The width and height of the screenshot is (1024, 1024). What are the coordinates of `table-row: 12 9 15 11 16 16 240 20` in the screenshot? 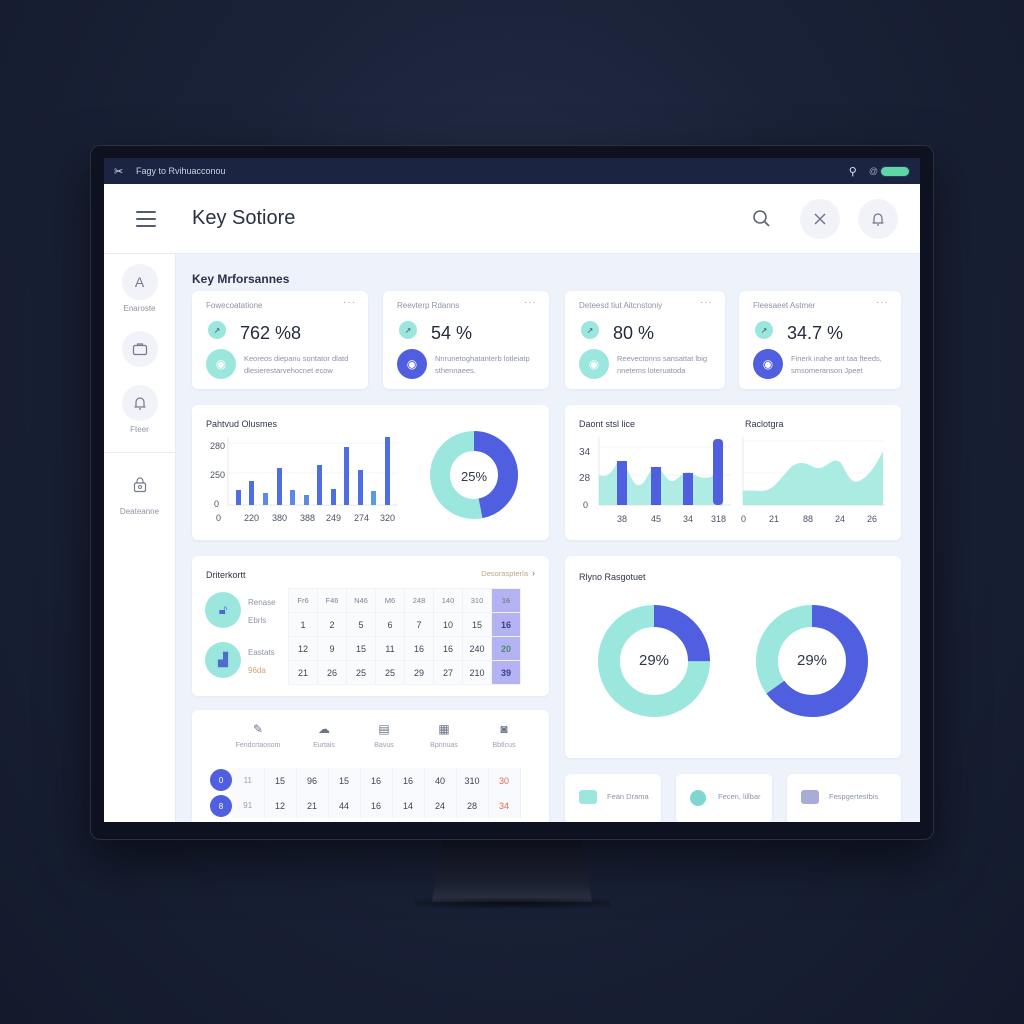 It's located at (404, 648).